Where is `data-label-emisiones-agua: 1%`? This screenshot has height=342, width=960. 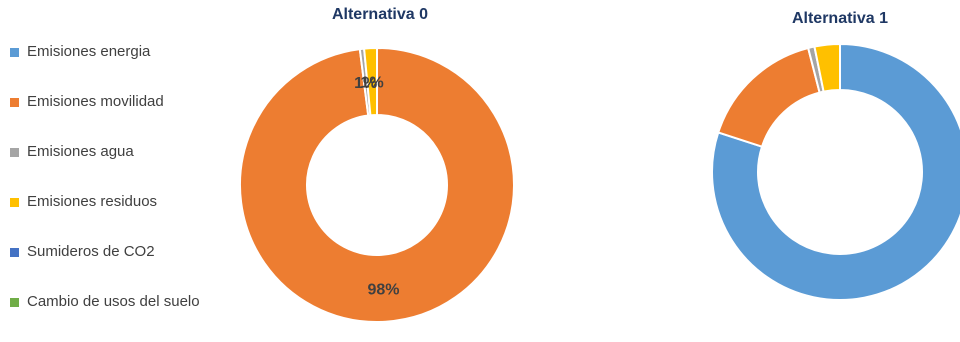
data-label-emisiones-agua: 1% is located at coordinates (365, 83).